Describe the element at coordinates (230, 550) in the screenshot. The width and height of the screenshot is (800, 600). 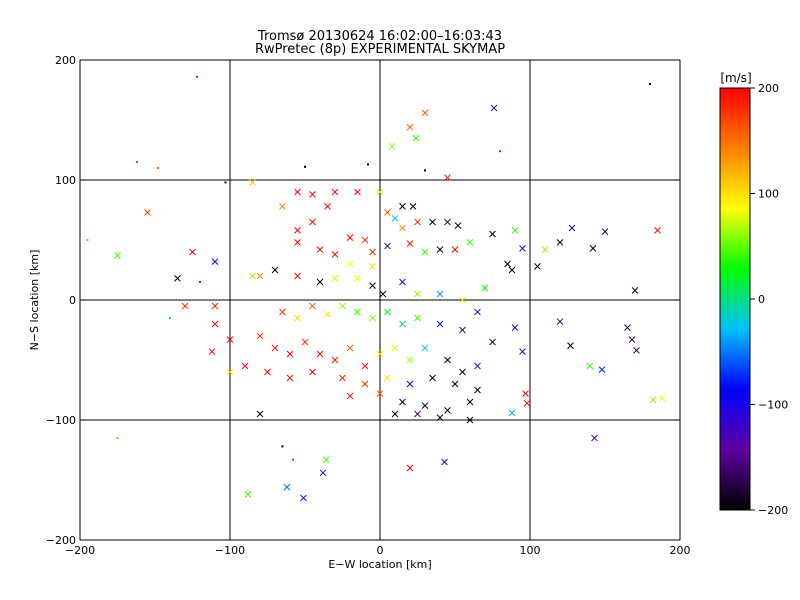
I see `x-tick-label: −100` at that location.